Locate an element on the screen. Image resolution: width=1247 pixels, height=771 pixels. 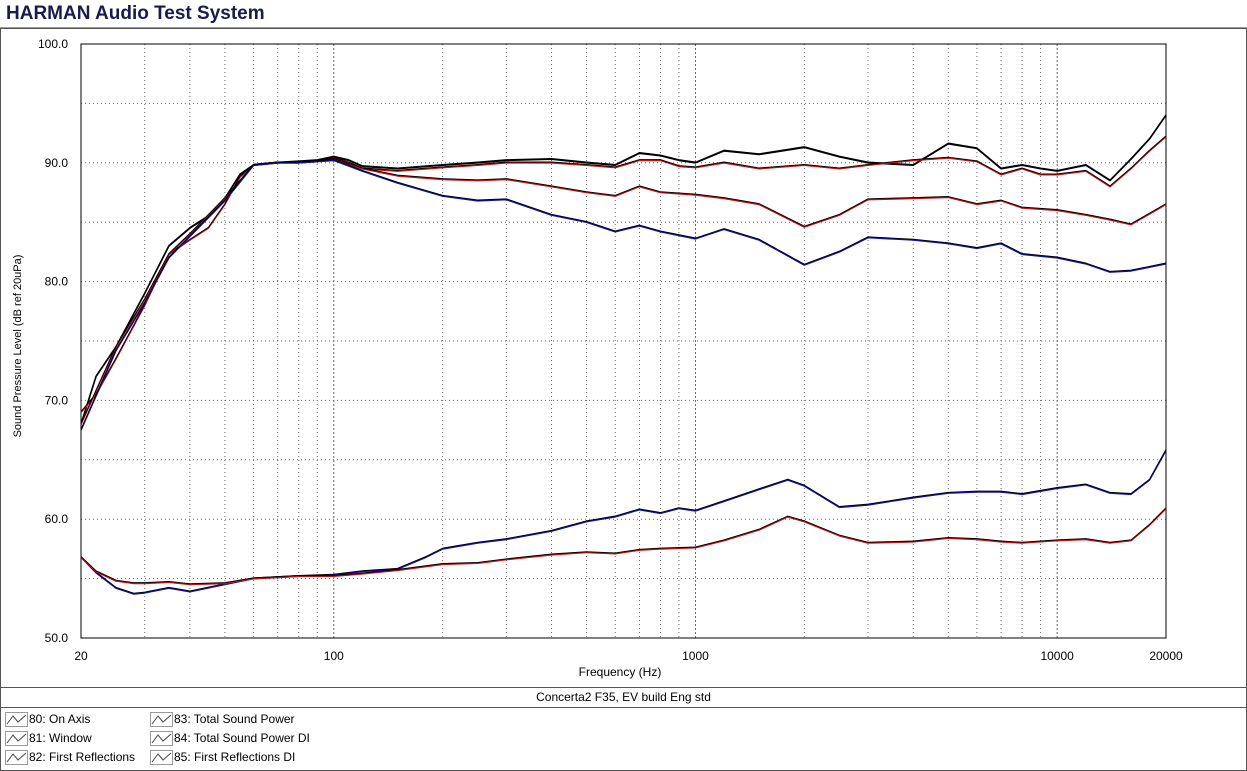
app-title: HARMAN Audio Test System is located at coordinates (135, 13).